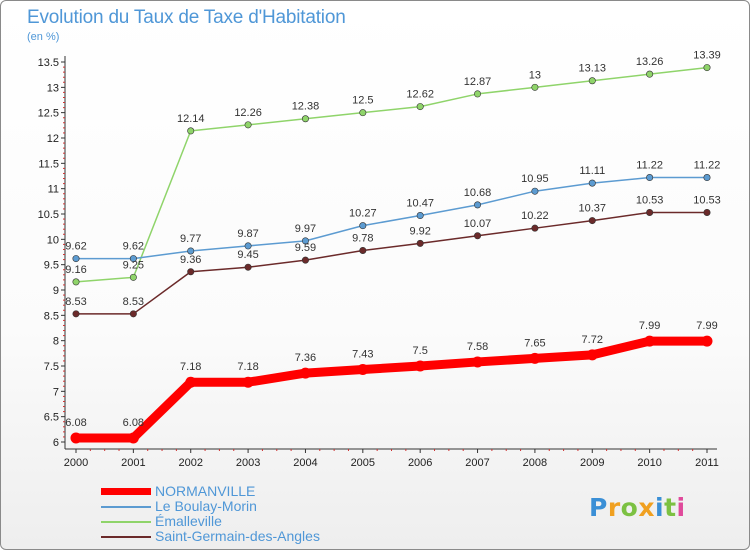 The width and height of the screenshot is (750, 550). What do you see at coordinates (190, 260) in the screenshot?
I see `data-label-saint-germain-des-angles: 9.36` at bounding box center [190, 260].